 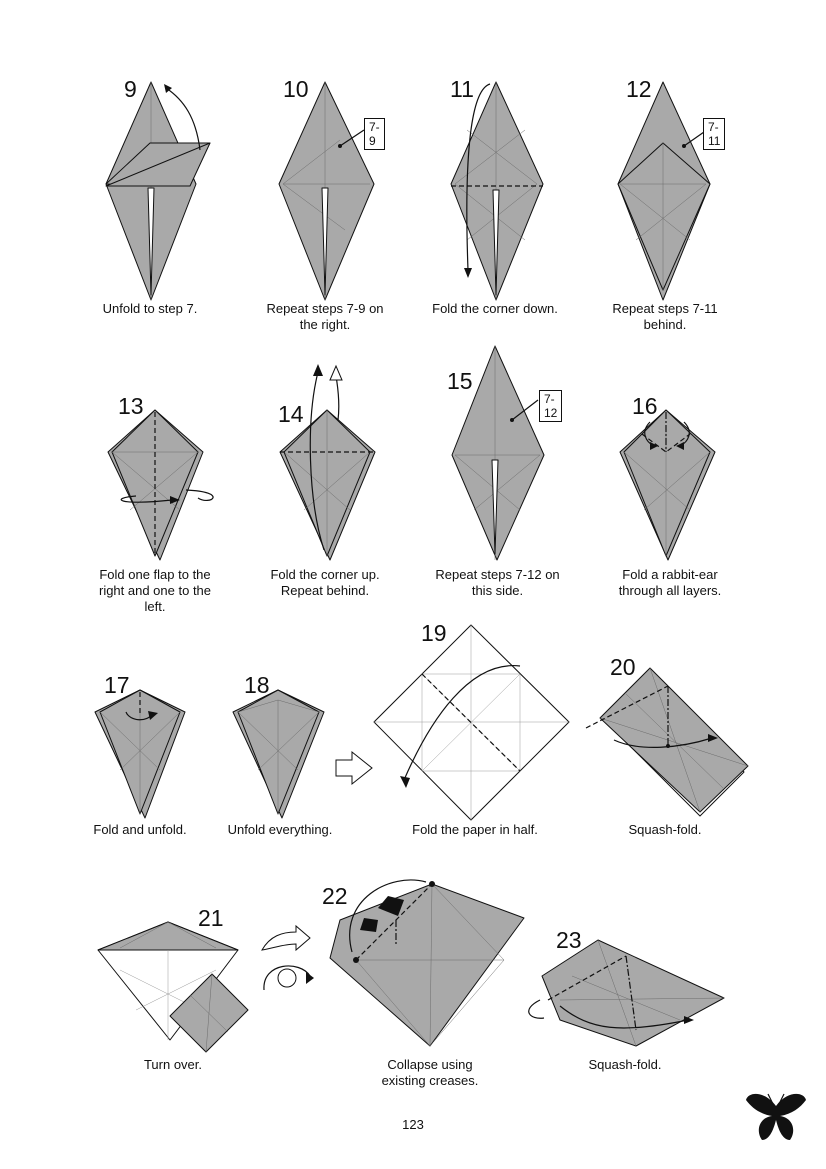 What do you see at coordinates (130, 89) in the screenshot?
I see `step-number: 9` at bounding box center [130, 89].